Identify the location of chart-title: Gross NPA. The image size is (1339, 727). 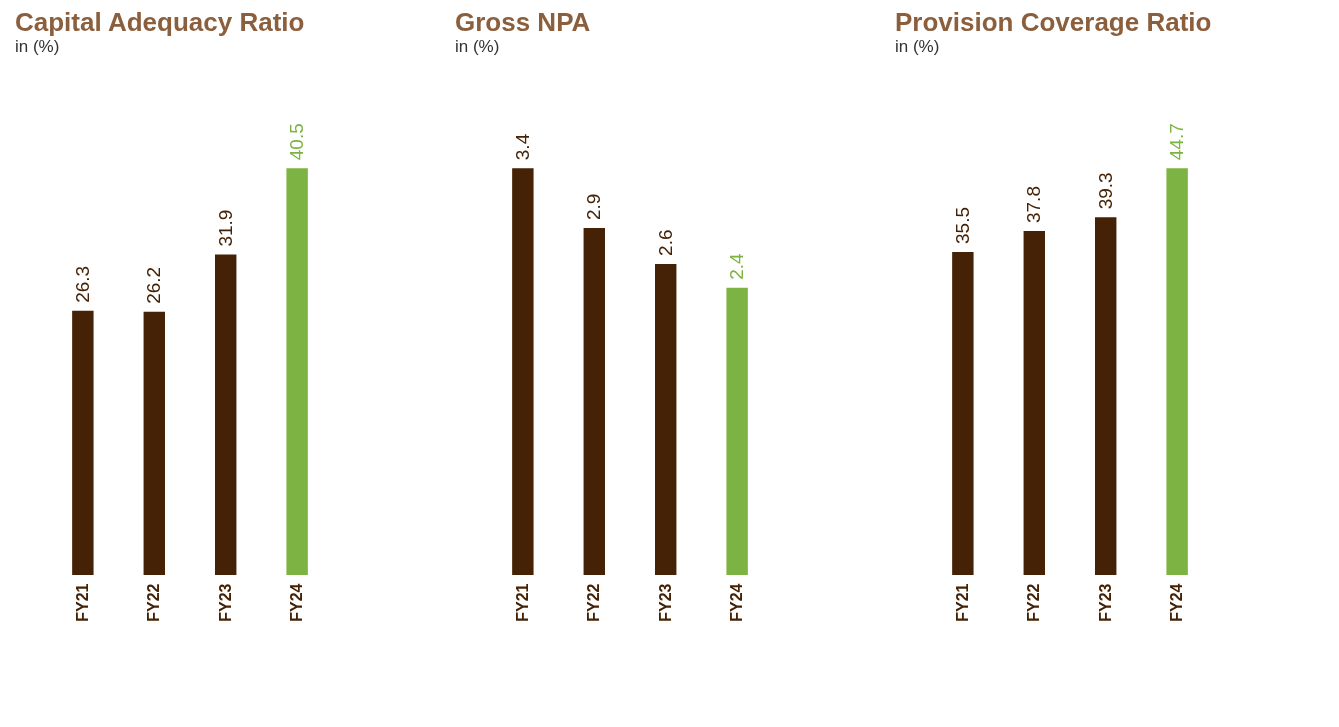
(523, 22).